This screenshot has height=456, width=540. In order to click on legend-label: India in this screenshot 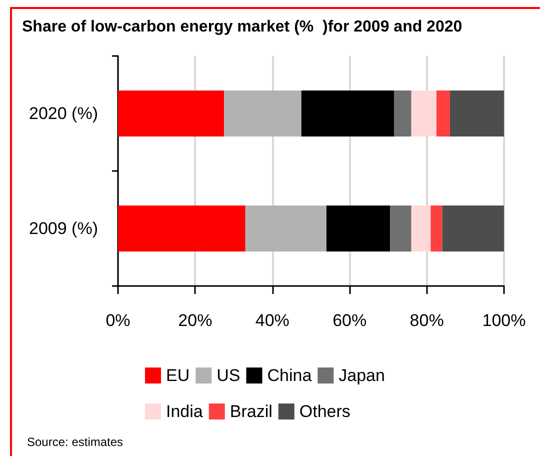, I will do `click(185, 411)`.